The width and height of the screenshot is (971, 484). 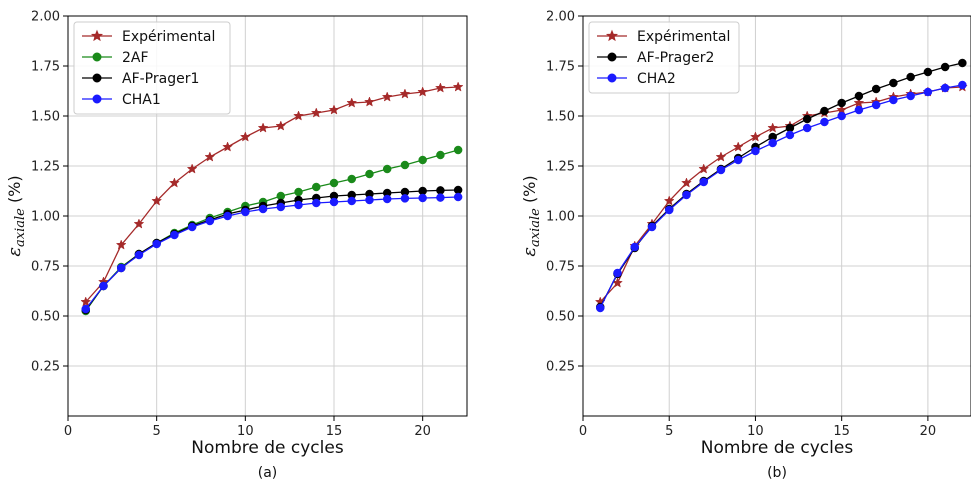 What do you see at coordinates (45, 267) in the screenshot?
I see `y-tick-label: 0.75` at bounding box center [45, 267].